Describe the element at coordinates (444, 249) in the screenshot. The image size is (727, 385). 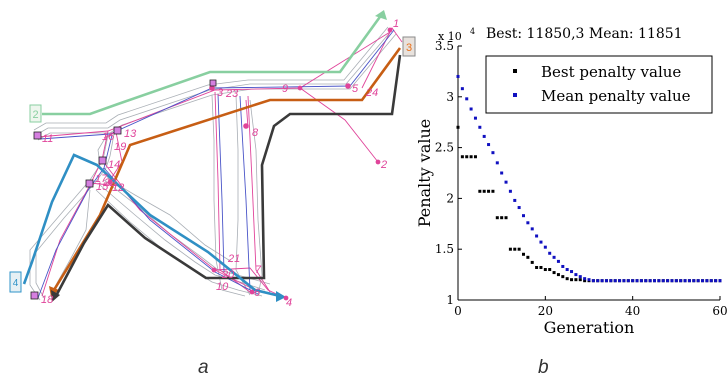
I see `y-tick-label: 1.5` at that location.